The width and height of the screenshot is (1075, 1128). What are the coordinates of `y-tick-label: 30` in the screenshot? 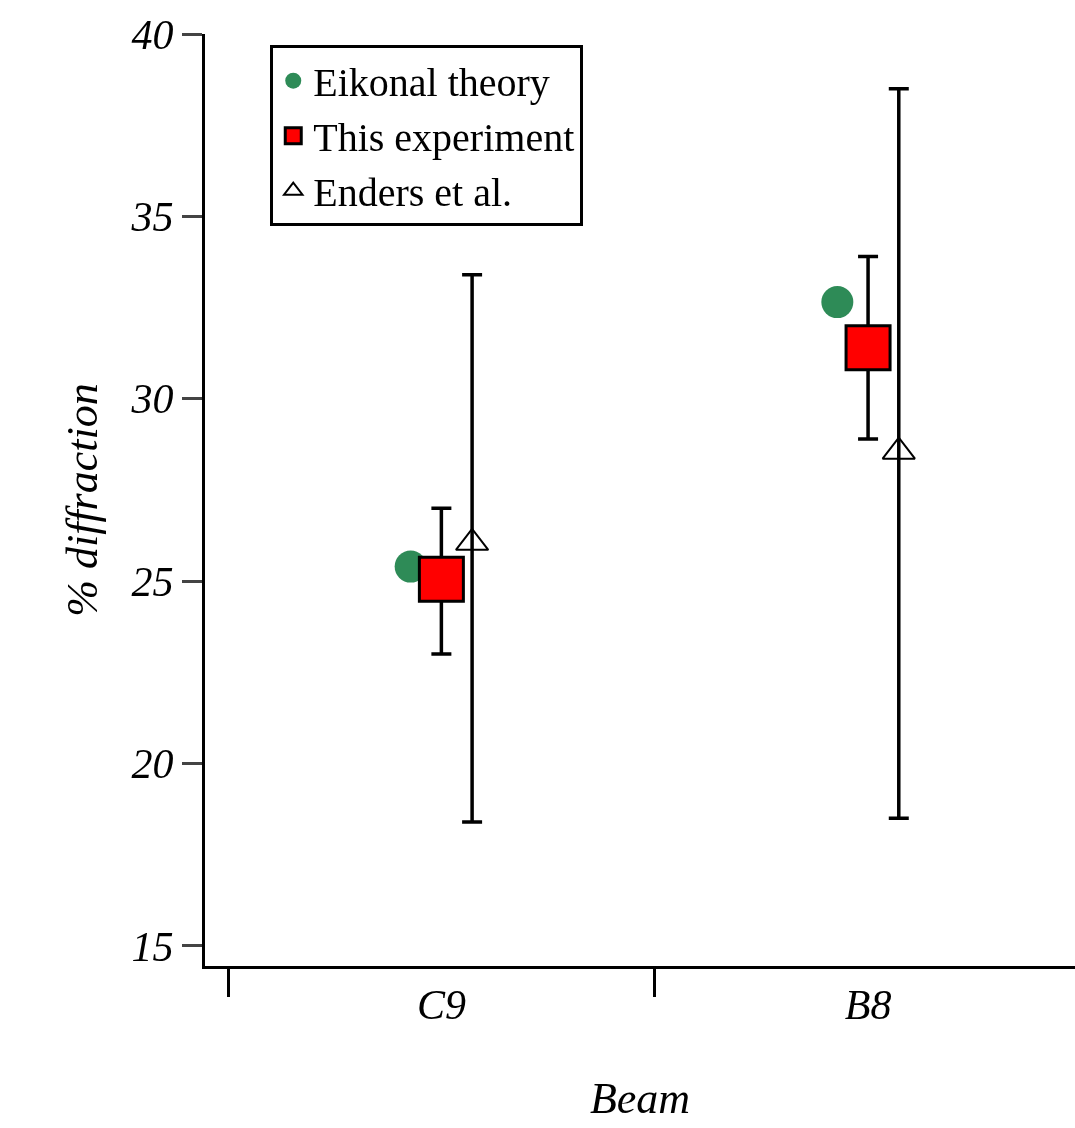 It's located at (152, 399).